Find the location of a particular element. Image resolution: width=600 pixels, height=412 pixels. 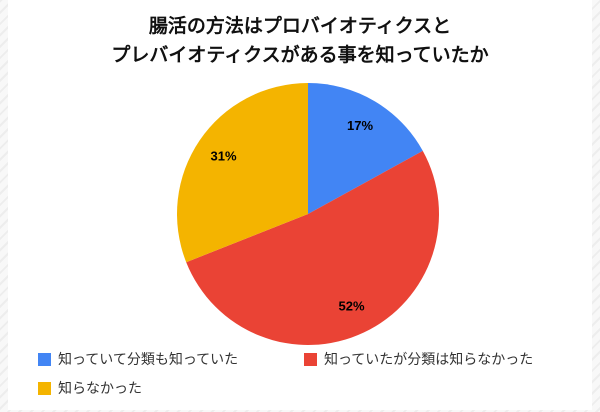

chart-title: 腸活の方法はプロバイオティクスと プレバイオティクスがある事を知っていたか is located at coordinates (300, 41).